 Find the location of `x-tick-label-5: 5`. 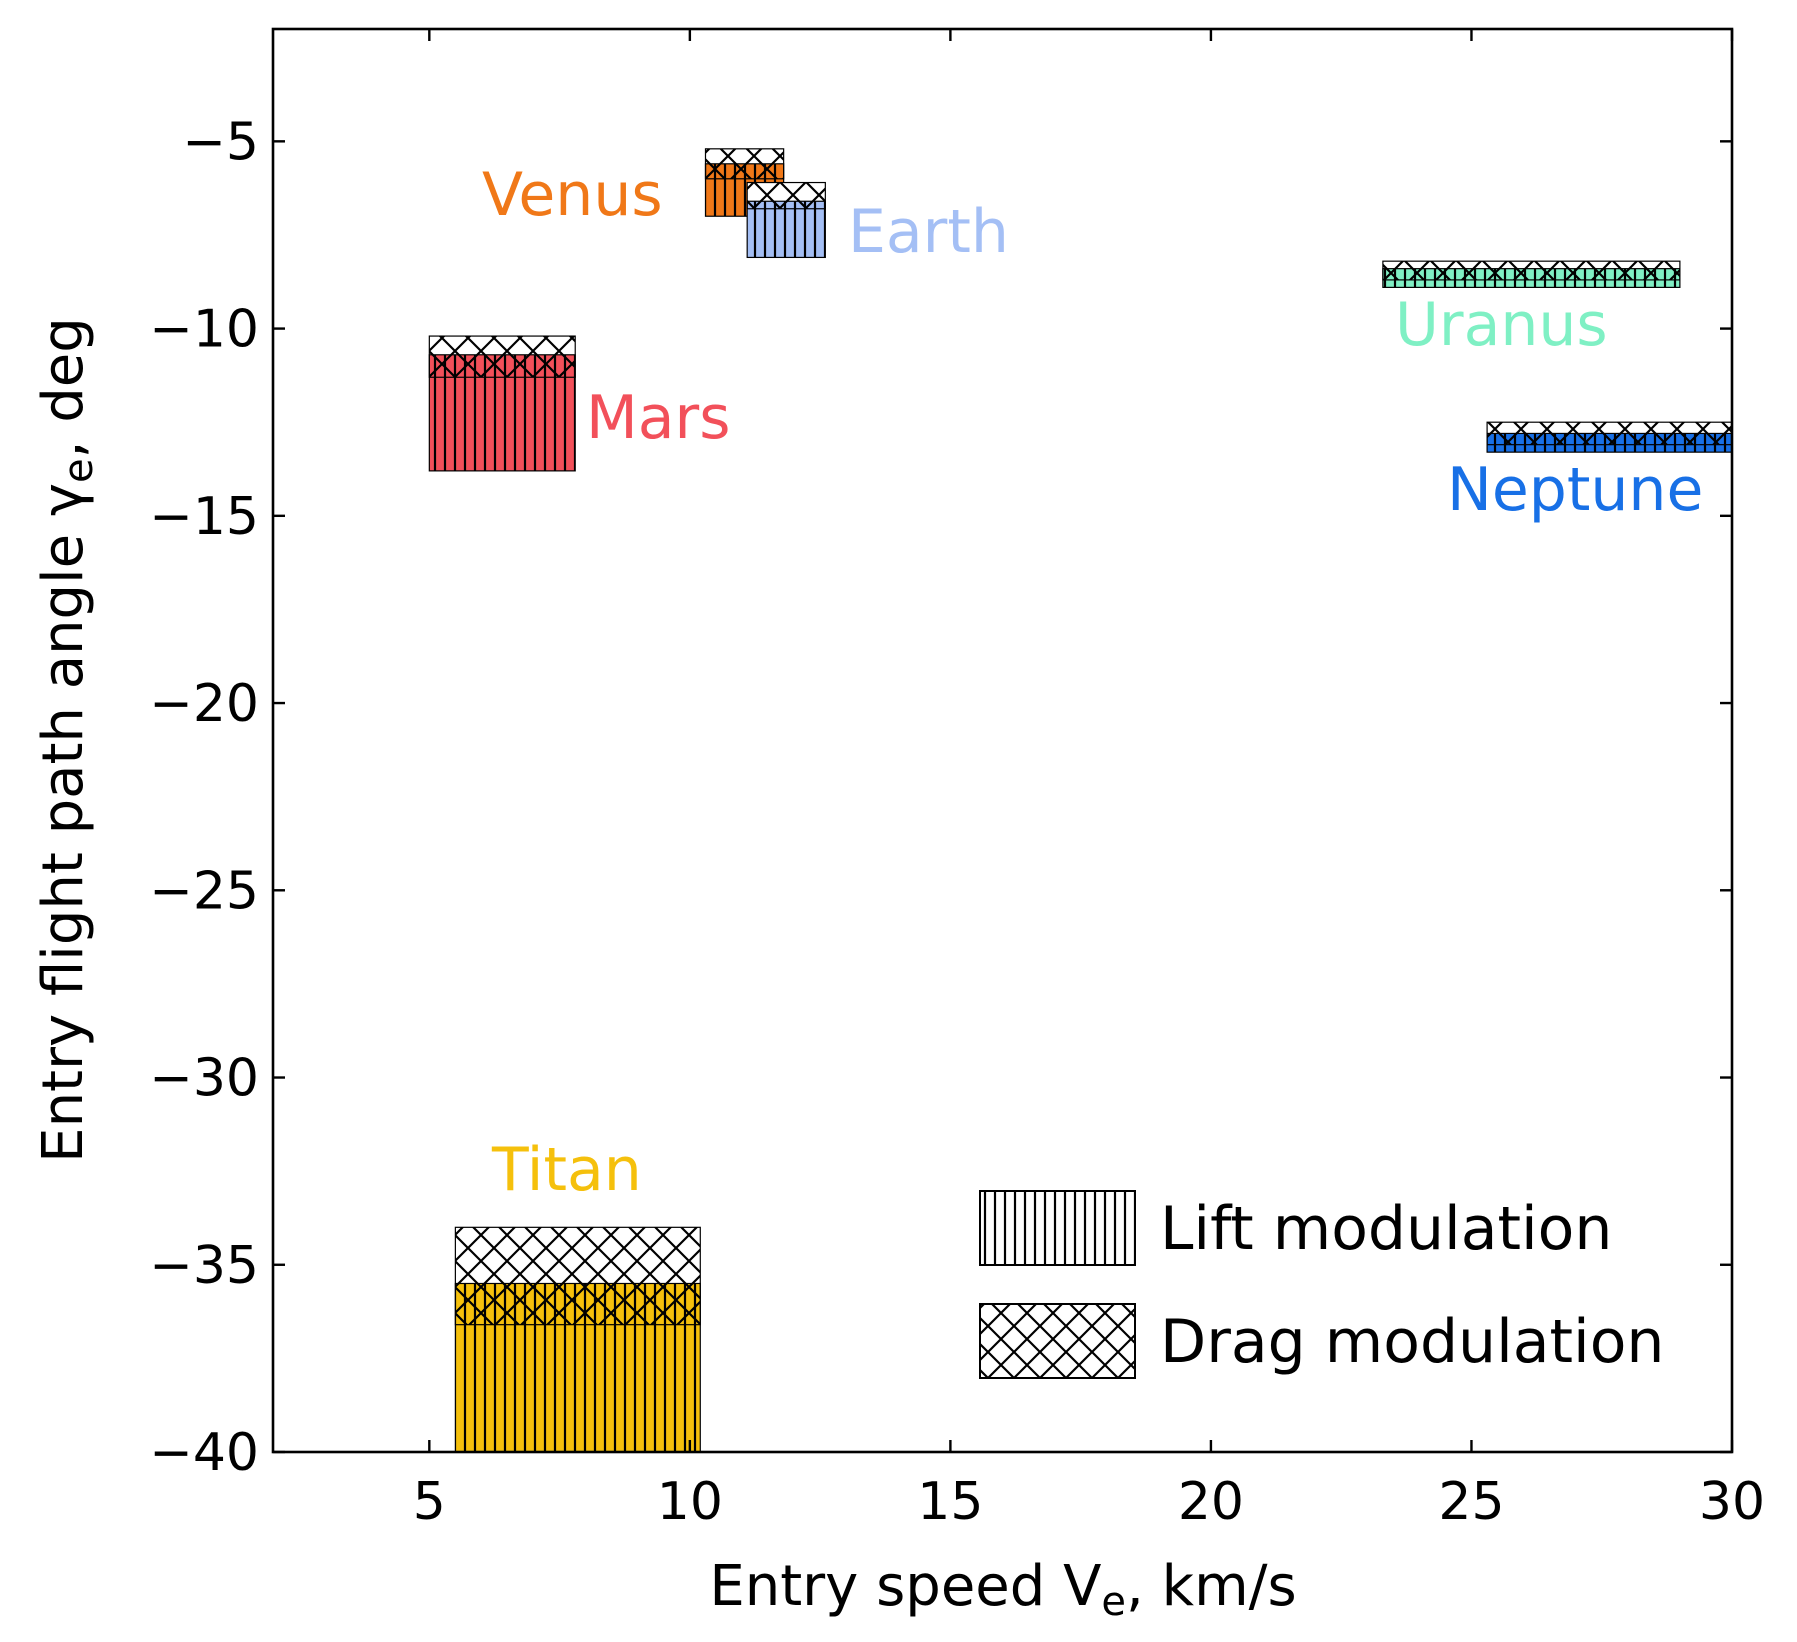

x-tick-label-5: 5 is located at coordinates (429, 1502).